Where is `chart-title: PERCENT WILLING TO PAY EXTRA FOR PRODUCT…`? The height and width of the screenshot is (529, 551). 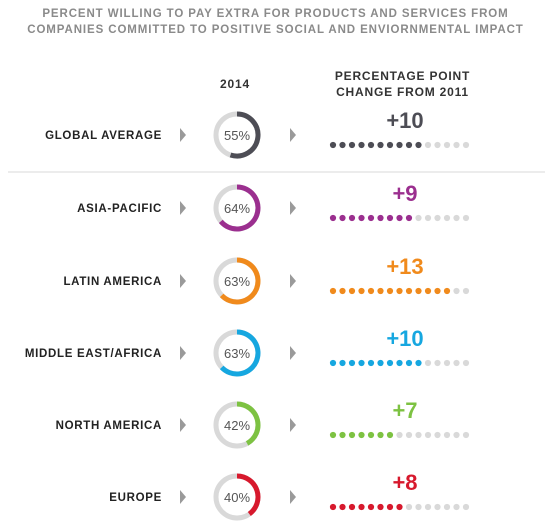
chart-title: PERCENT WILLING TO PAY EXTRA FOR PRODUCT… is located at coordinates (275, 22).